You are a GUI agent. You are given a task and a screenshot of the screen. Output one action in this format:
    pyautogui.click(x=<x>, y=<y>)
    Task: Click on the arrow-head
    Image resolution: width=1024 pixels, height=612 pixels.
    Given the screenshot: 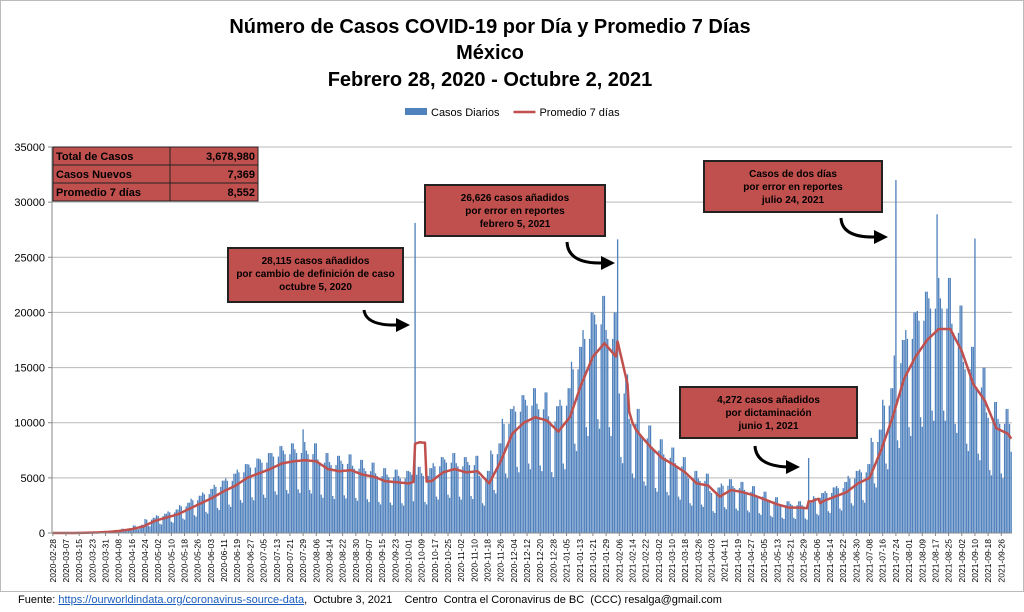 What is the action you would take?
    pyautogui.click(x=608, y=263)
    